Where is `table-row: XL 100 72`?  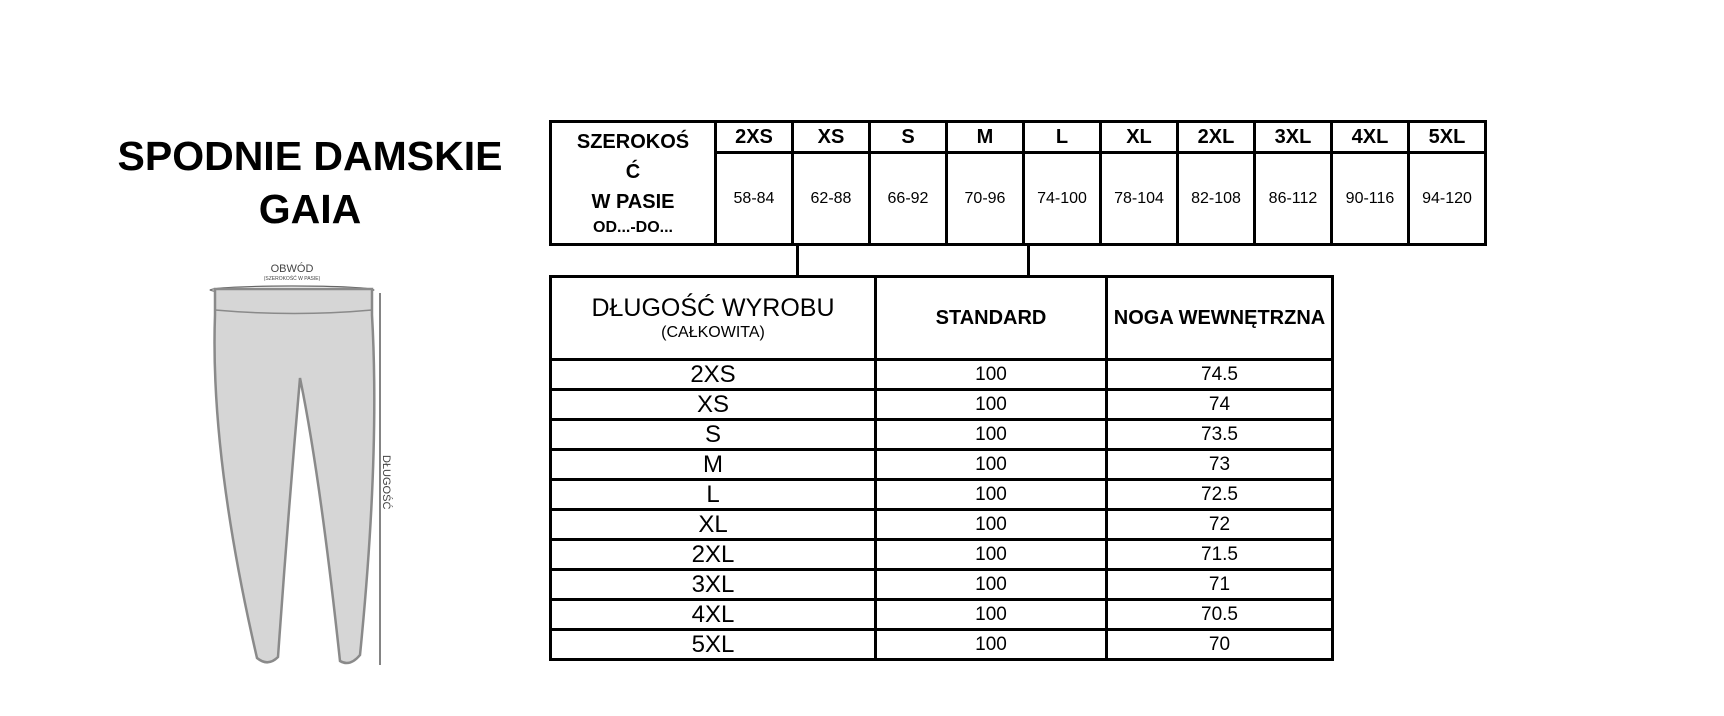 table-row: XL 100 72 is located at coordinates (941, 524).